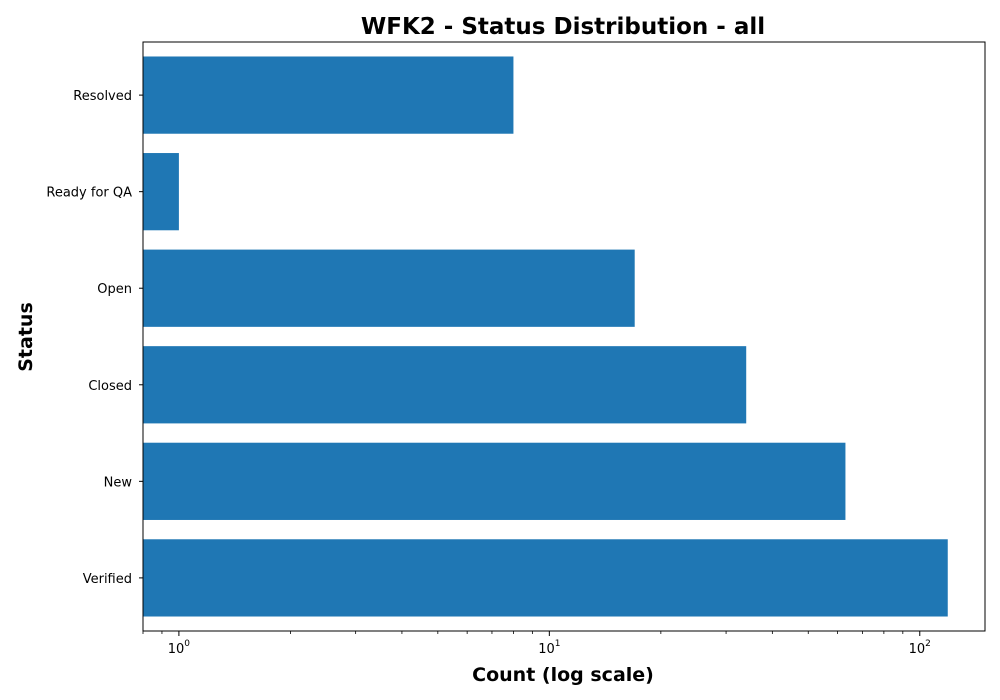 The height and width of the screenshot is (700, 1000). Describe the element at coordinates (549, 648) in the screenshot. I see `x-tick-label: 10¹` at that location.